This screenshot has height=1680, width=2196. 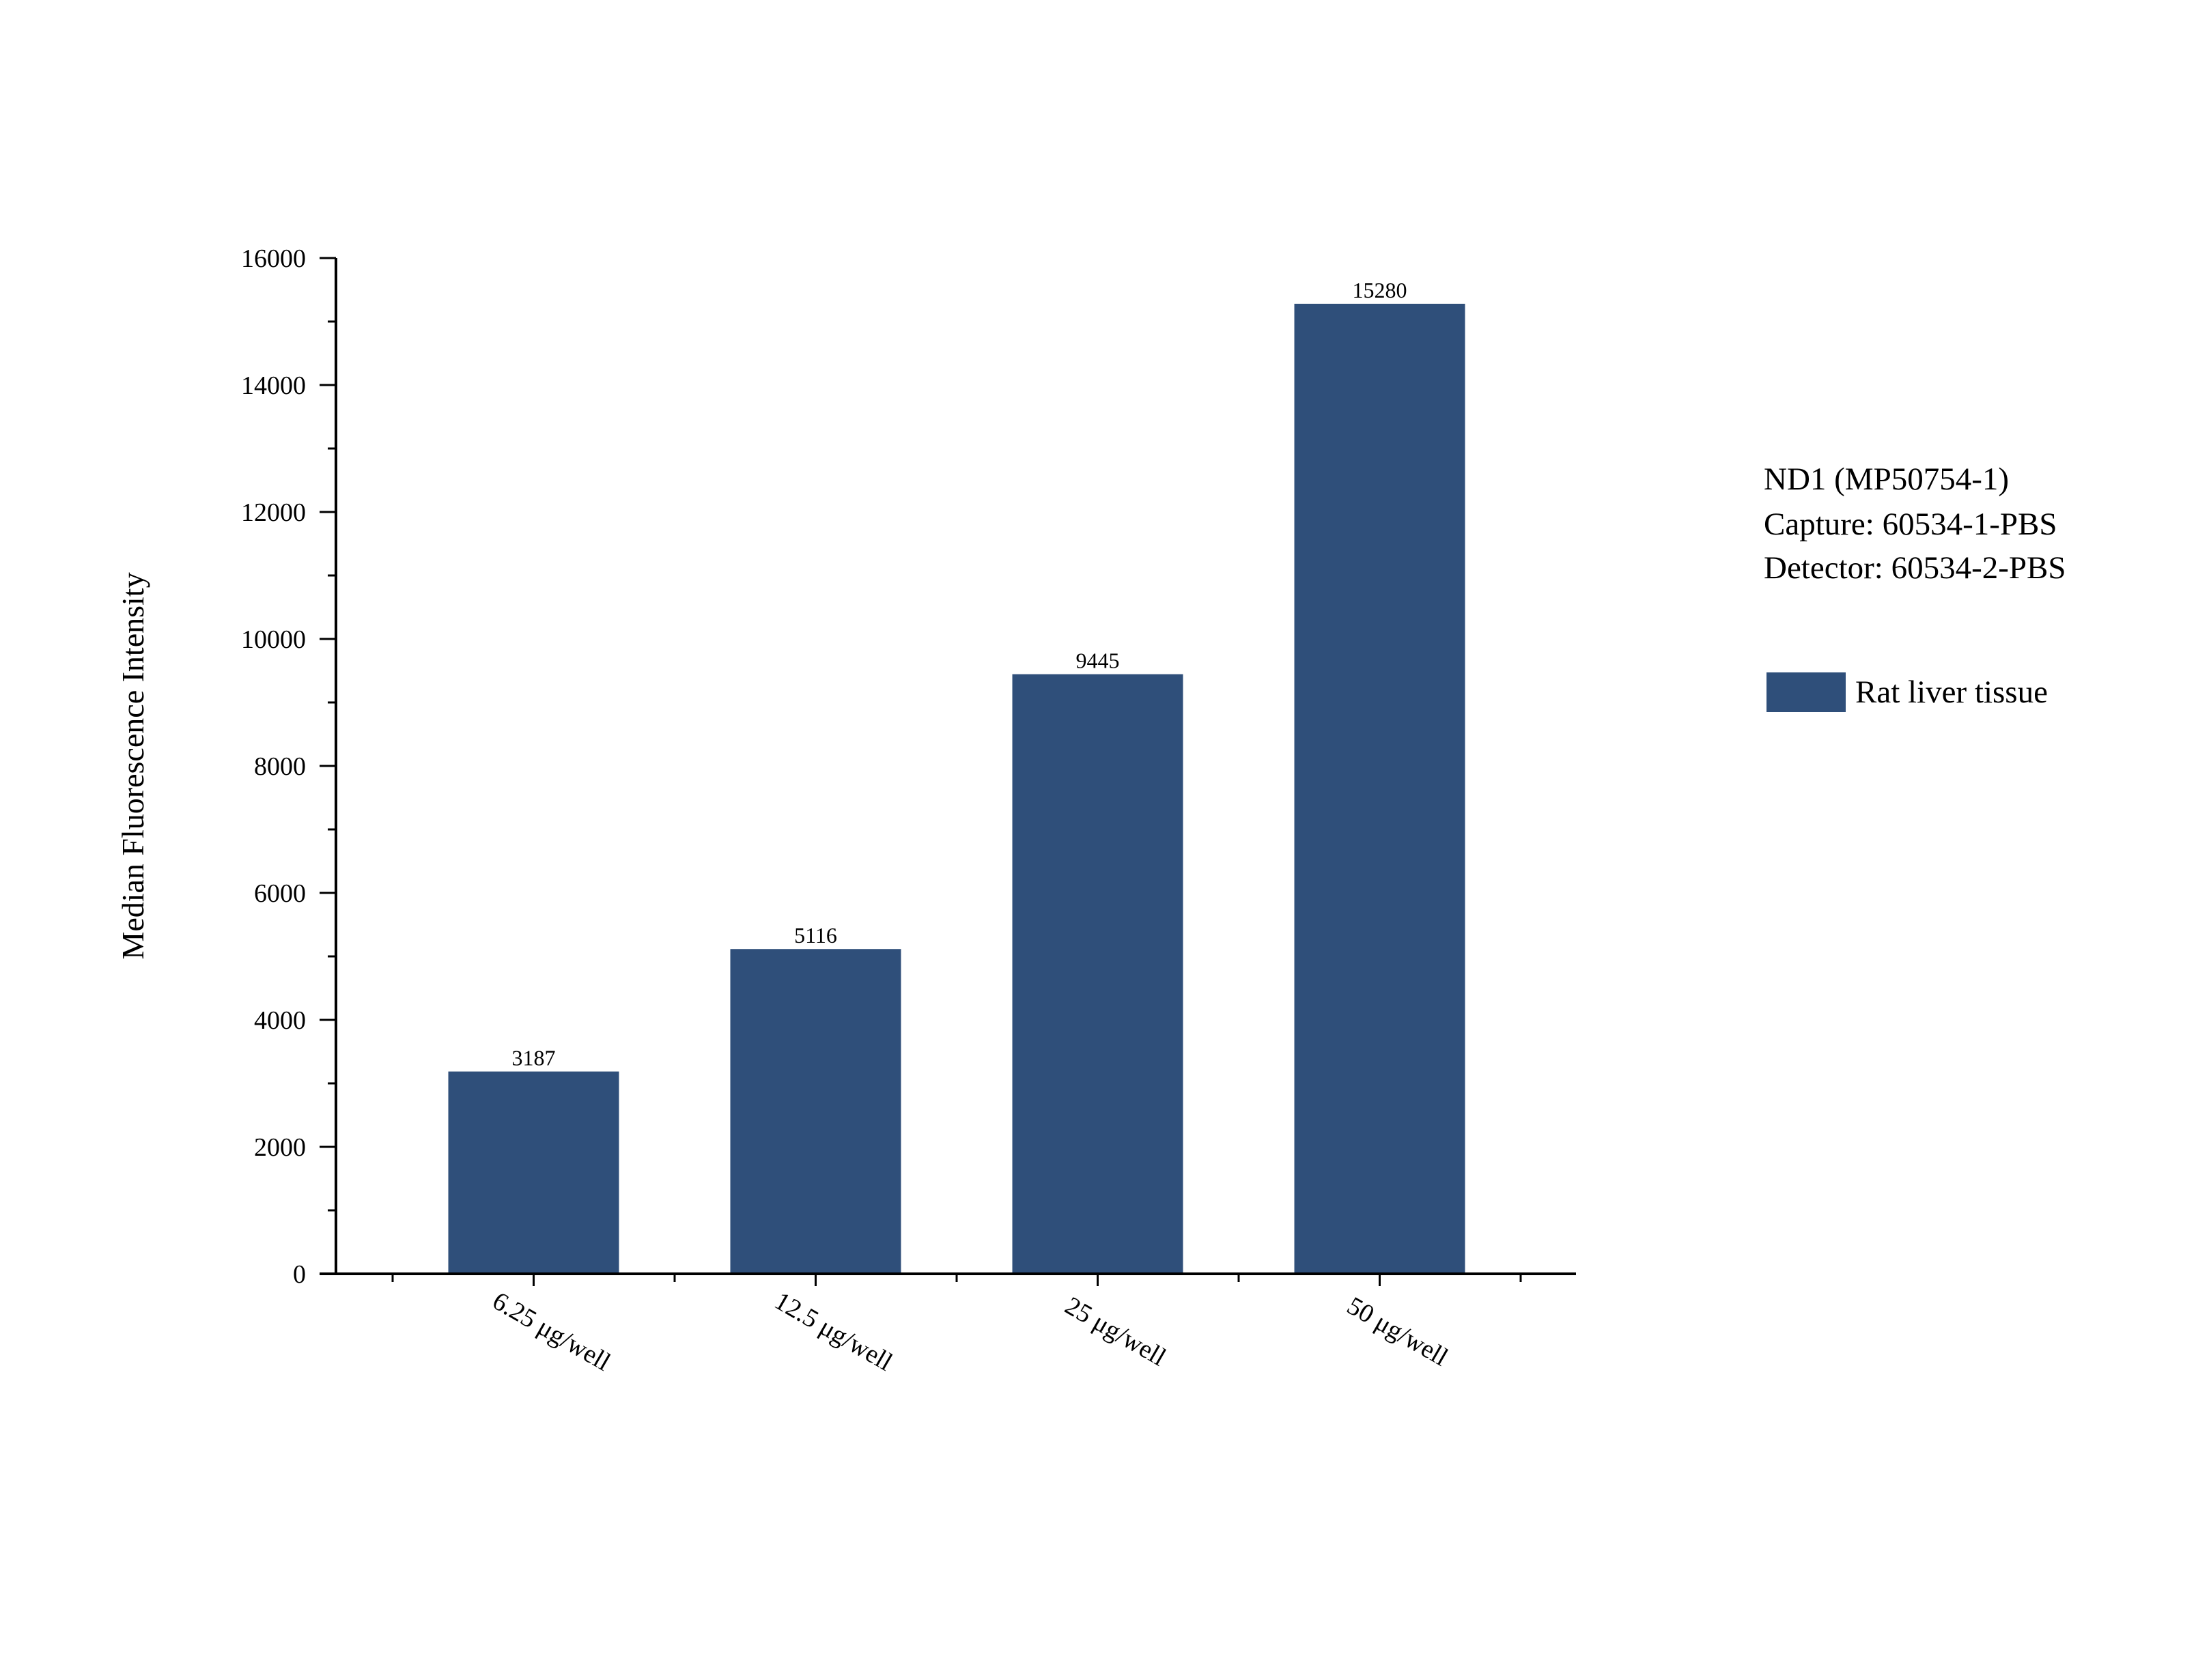 I want to click on annotation-line-2: Capture: 60534-1-PBS, so click(x=1910, y=524).